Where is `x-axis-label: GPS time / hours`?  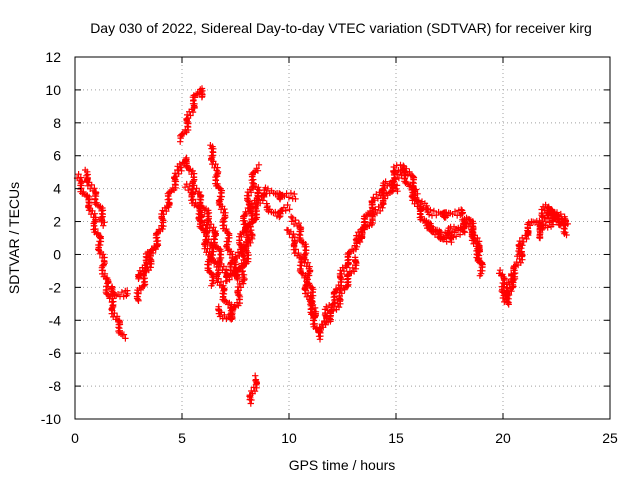 x-axis-label: GPS time / hours is located at coordinates (342, 465).